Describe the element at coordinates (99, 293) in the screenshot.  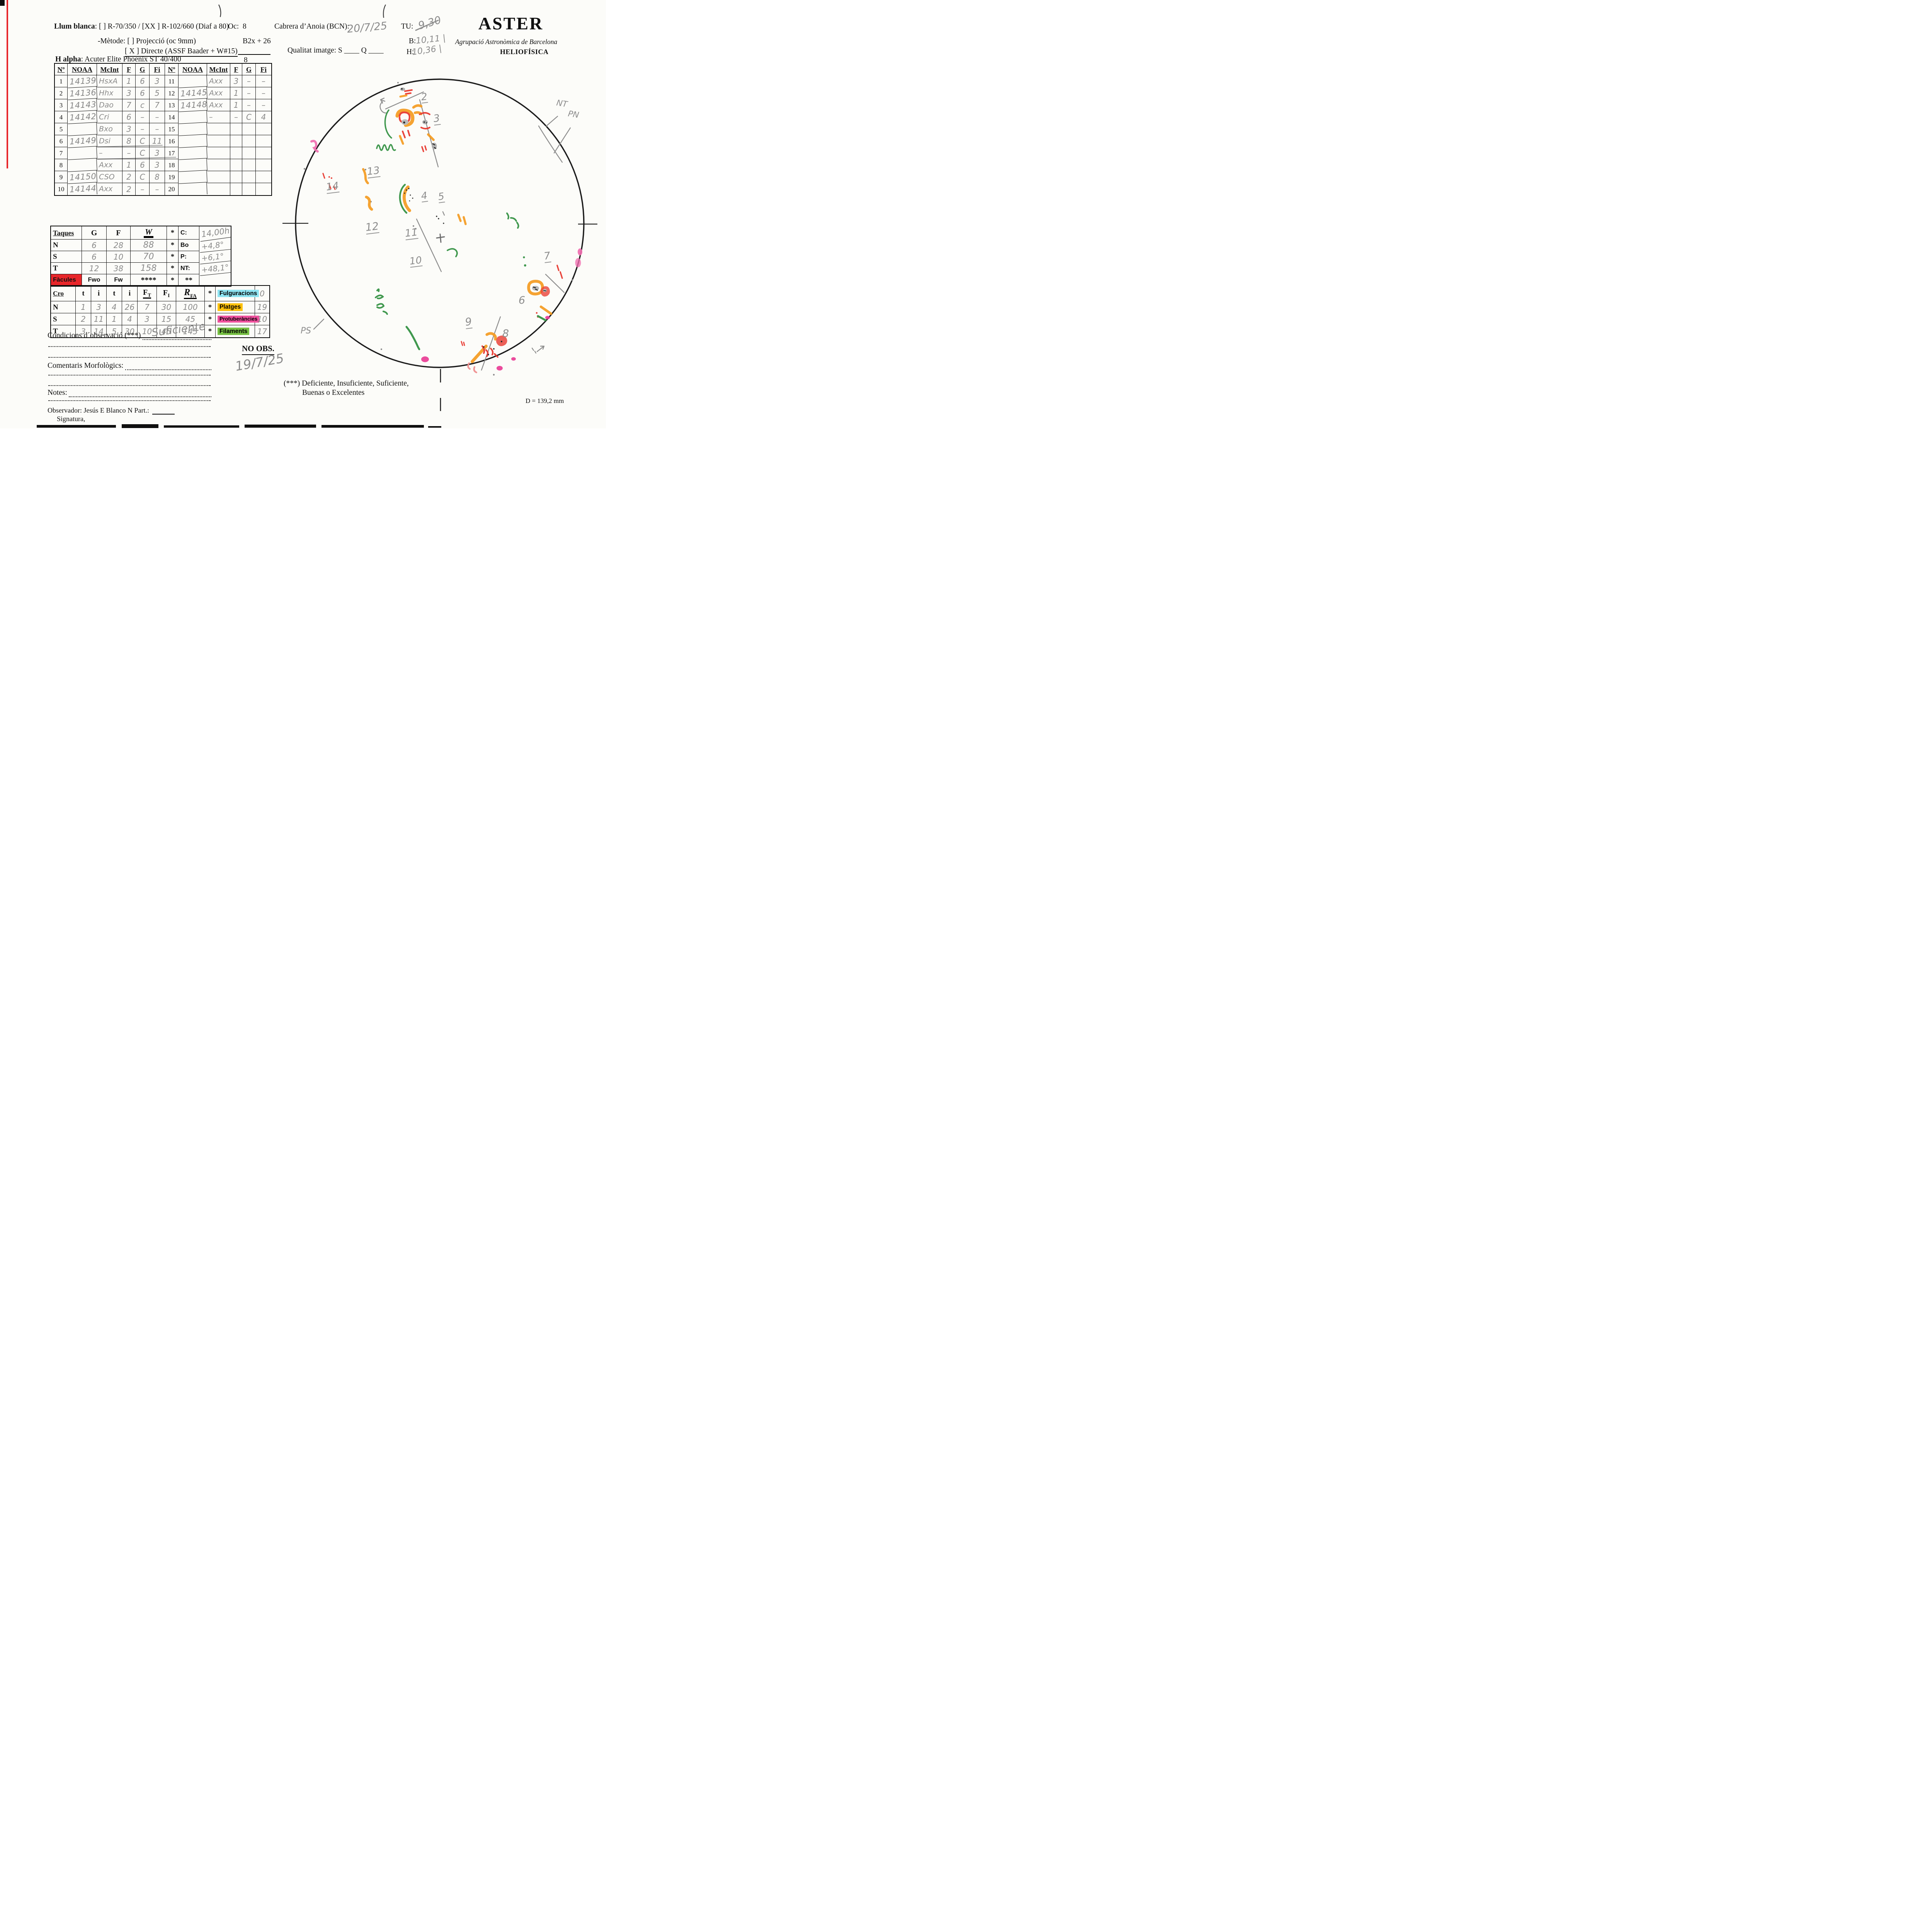
I see `cr-header: i` at that location.